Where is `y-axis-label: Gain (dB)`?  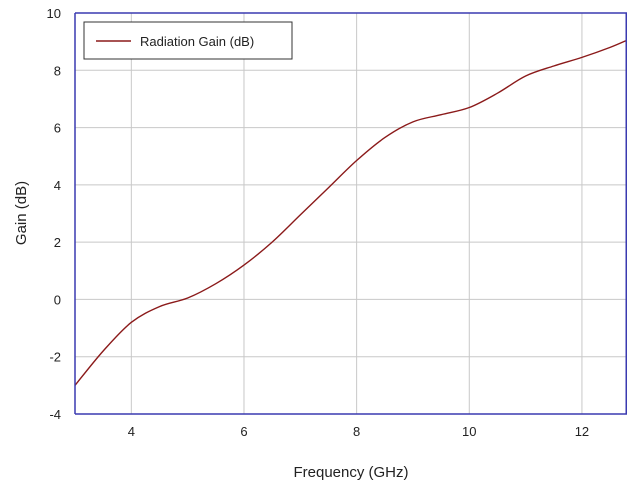 y-axis-label: Gain (dB) is located at coordinates (21, 213).